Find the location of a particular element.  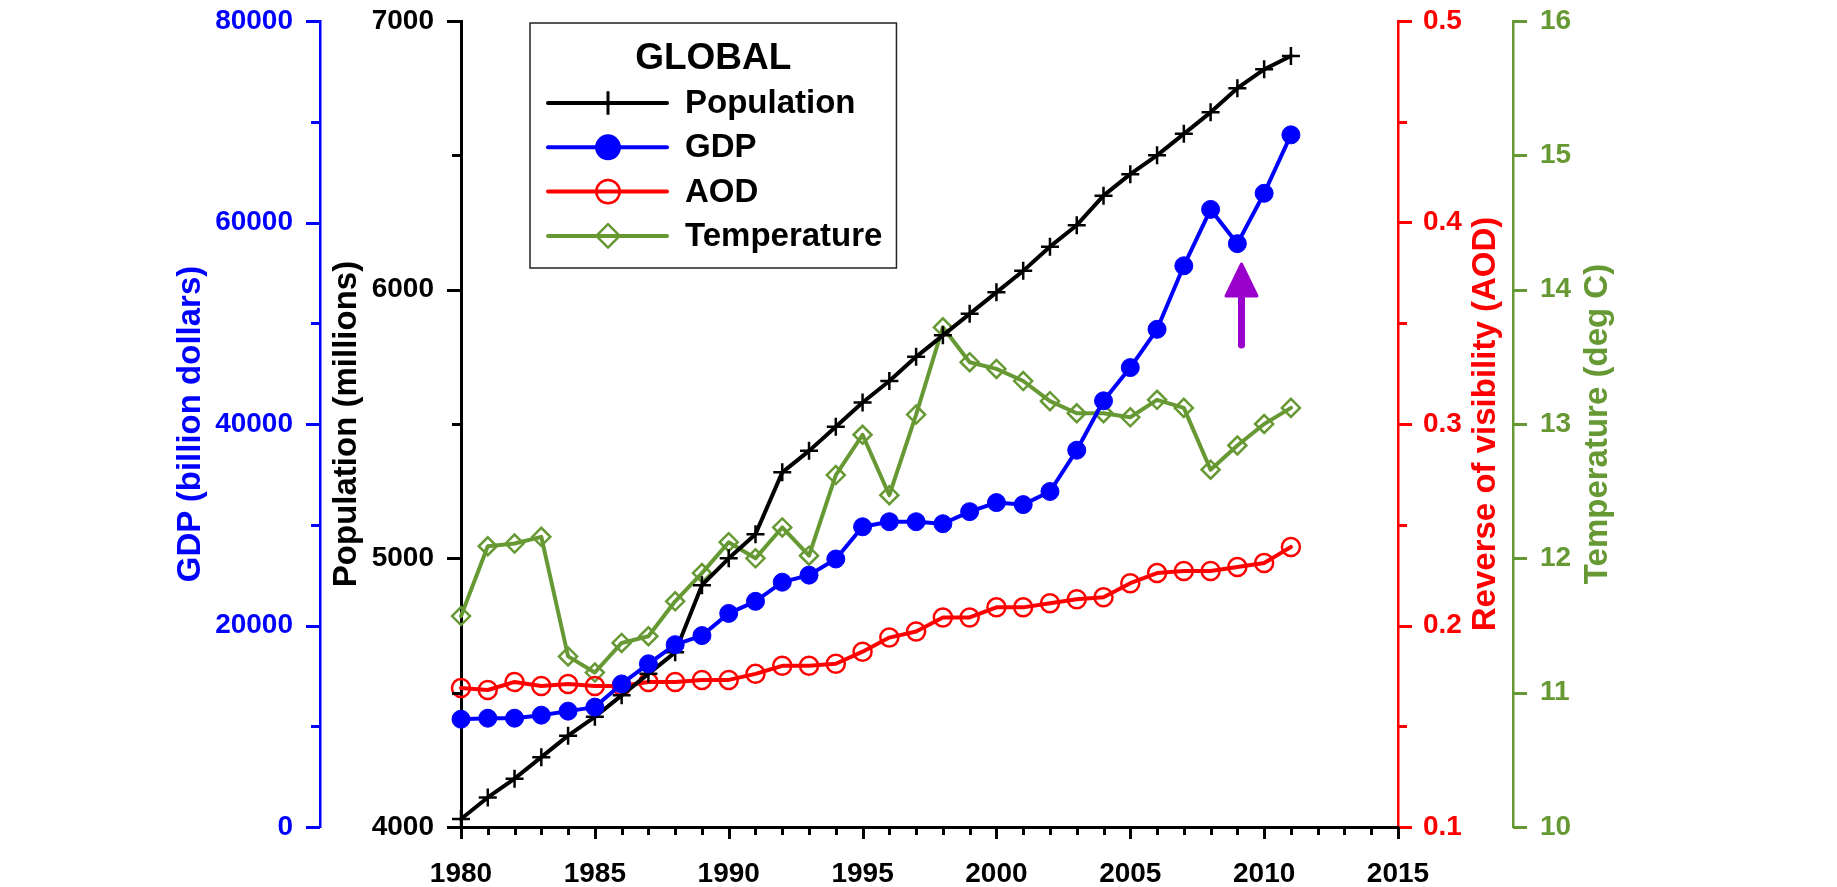

y-tick-label: 6000 is located at coordinates (402, 288).